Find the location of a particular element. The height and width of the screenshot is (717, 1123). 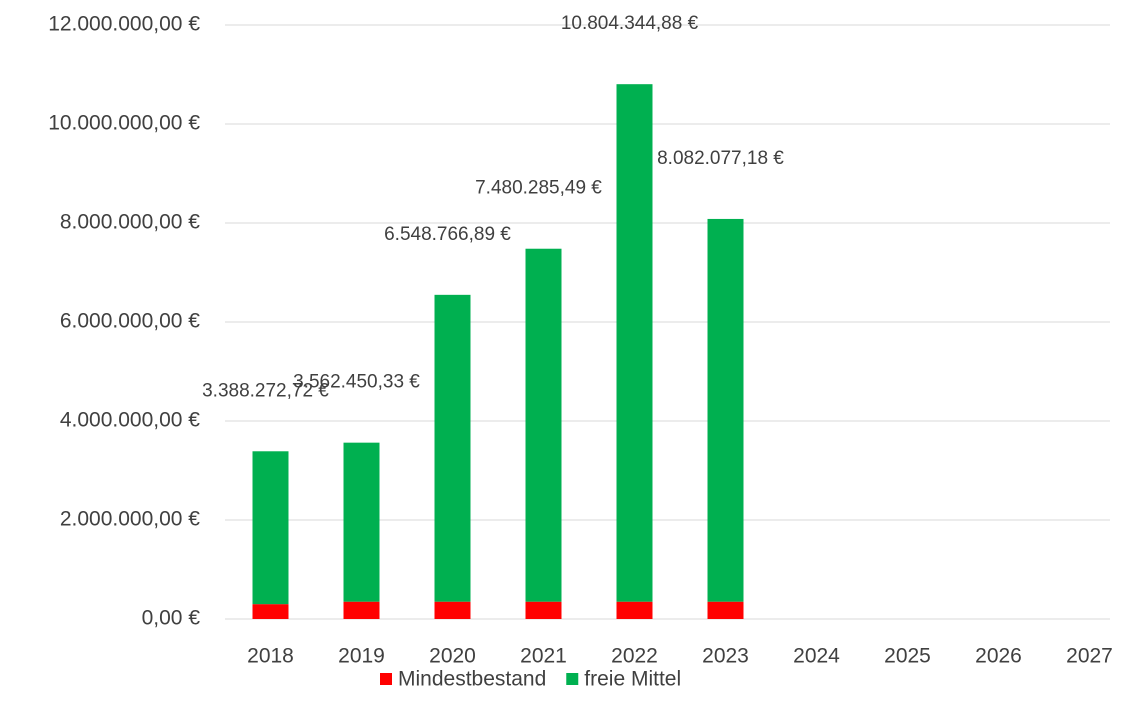

legend-label: Mindestbestand is located at coordinates (472, 679).